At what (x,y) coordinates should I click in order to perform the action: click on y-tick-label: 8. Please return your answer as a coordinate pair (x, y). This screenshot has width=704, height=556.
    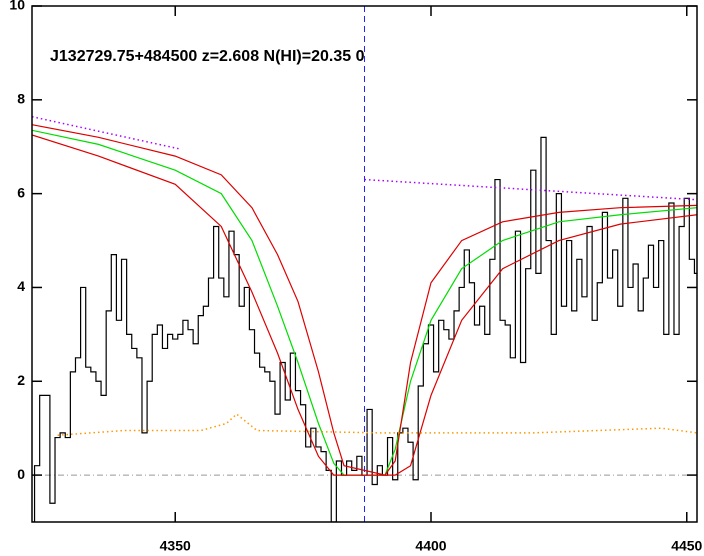
    Looking at the image, I should click on (21, 99).